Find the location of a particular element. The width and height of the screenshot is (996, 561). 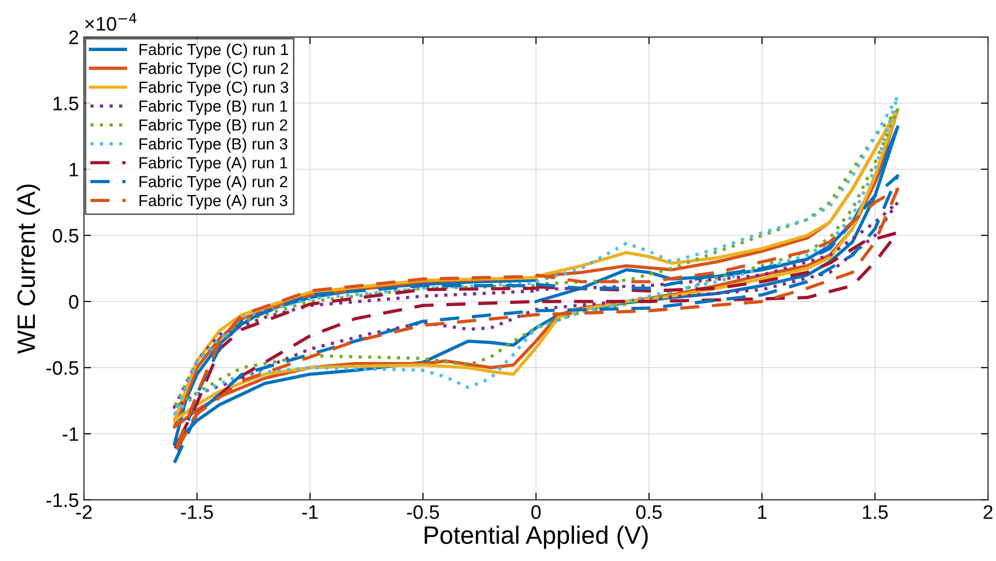

y-tick-label: -1.5 is located at coordinates (62, 501).